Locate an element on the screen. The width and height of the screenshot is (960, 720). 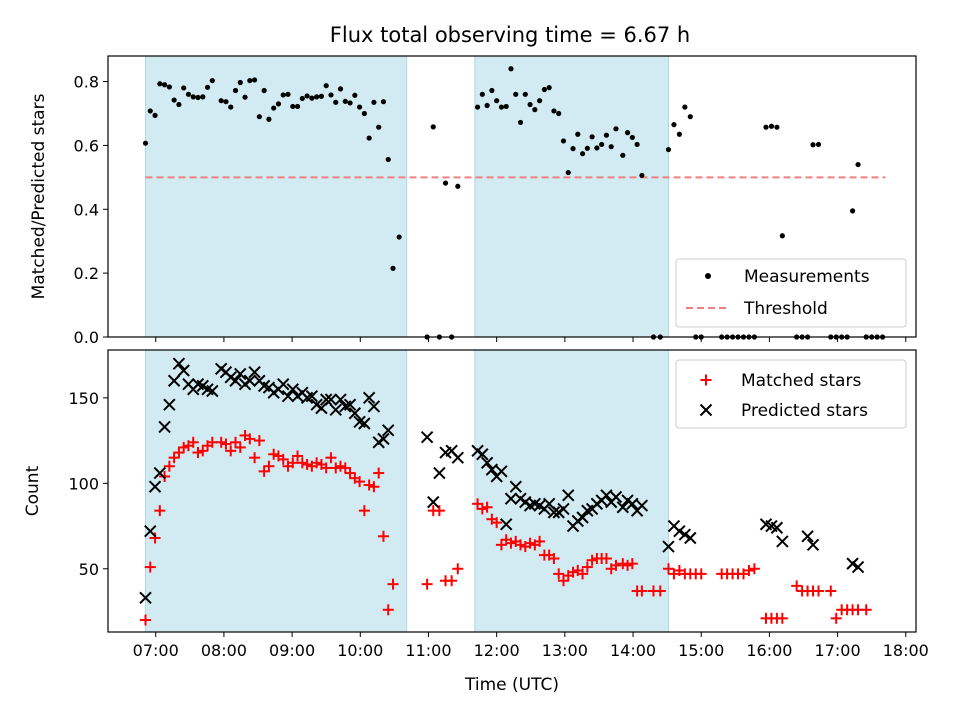
top-y-tick-label: 0.2 is located at coordinates (86, 273).